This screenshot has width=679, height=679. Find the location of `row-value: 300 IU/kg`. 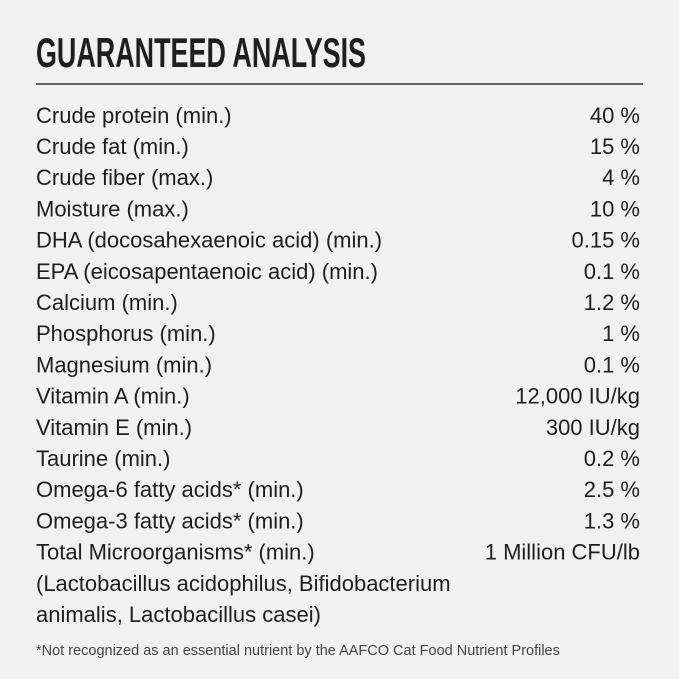

row-value: 300 IU/kg is located at coordinates (593, 427).